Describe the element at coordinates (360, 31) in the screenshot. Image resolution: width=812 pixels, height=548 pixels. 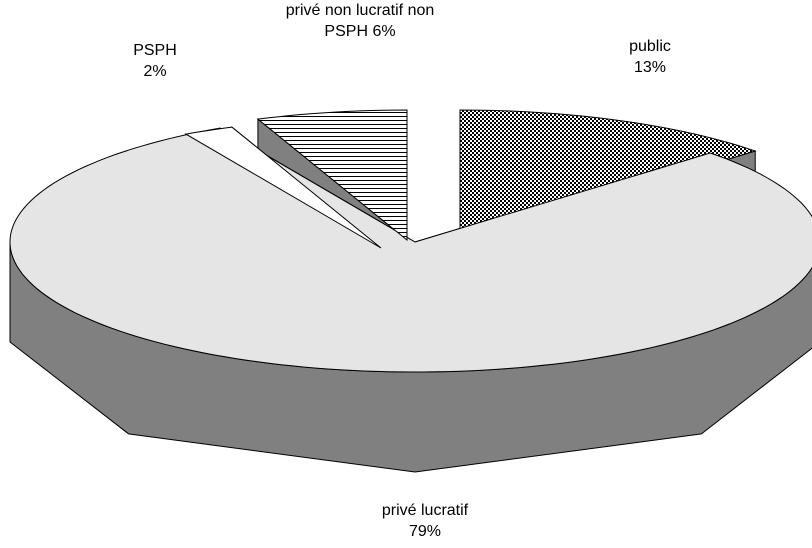
I see `slice-label-prive-non-lucratif-percent: PSPH 6%` at that location.